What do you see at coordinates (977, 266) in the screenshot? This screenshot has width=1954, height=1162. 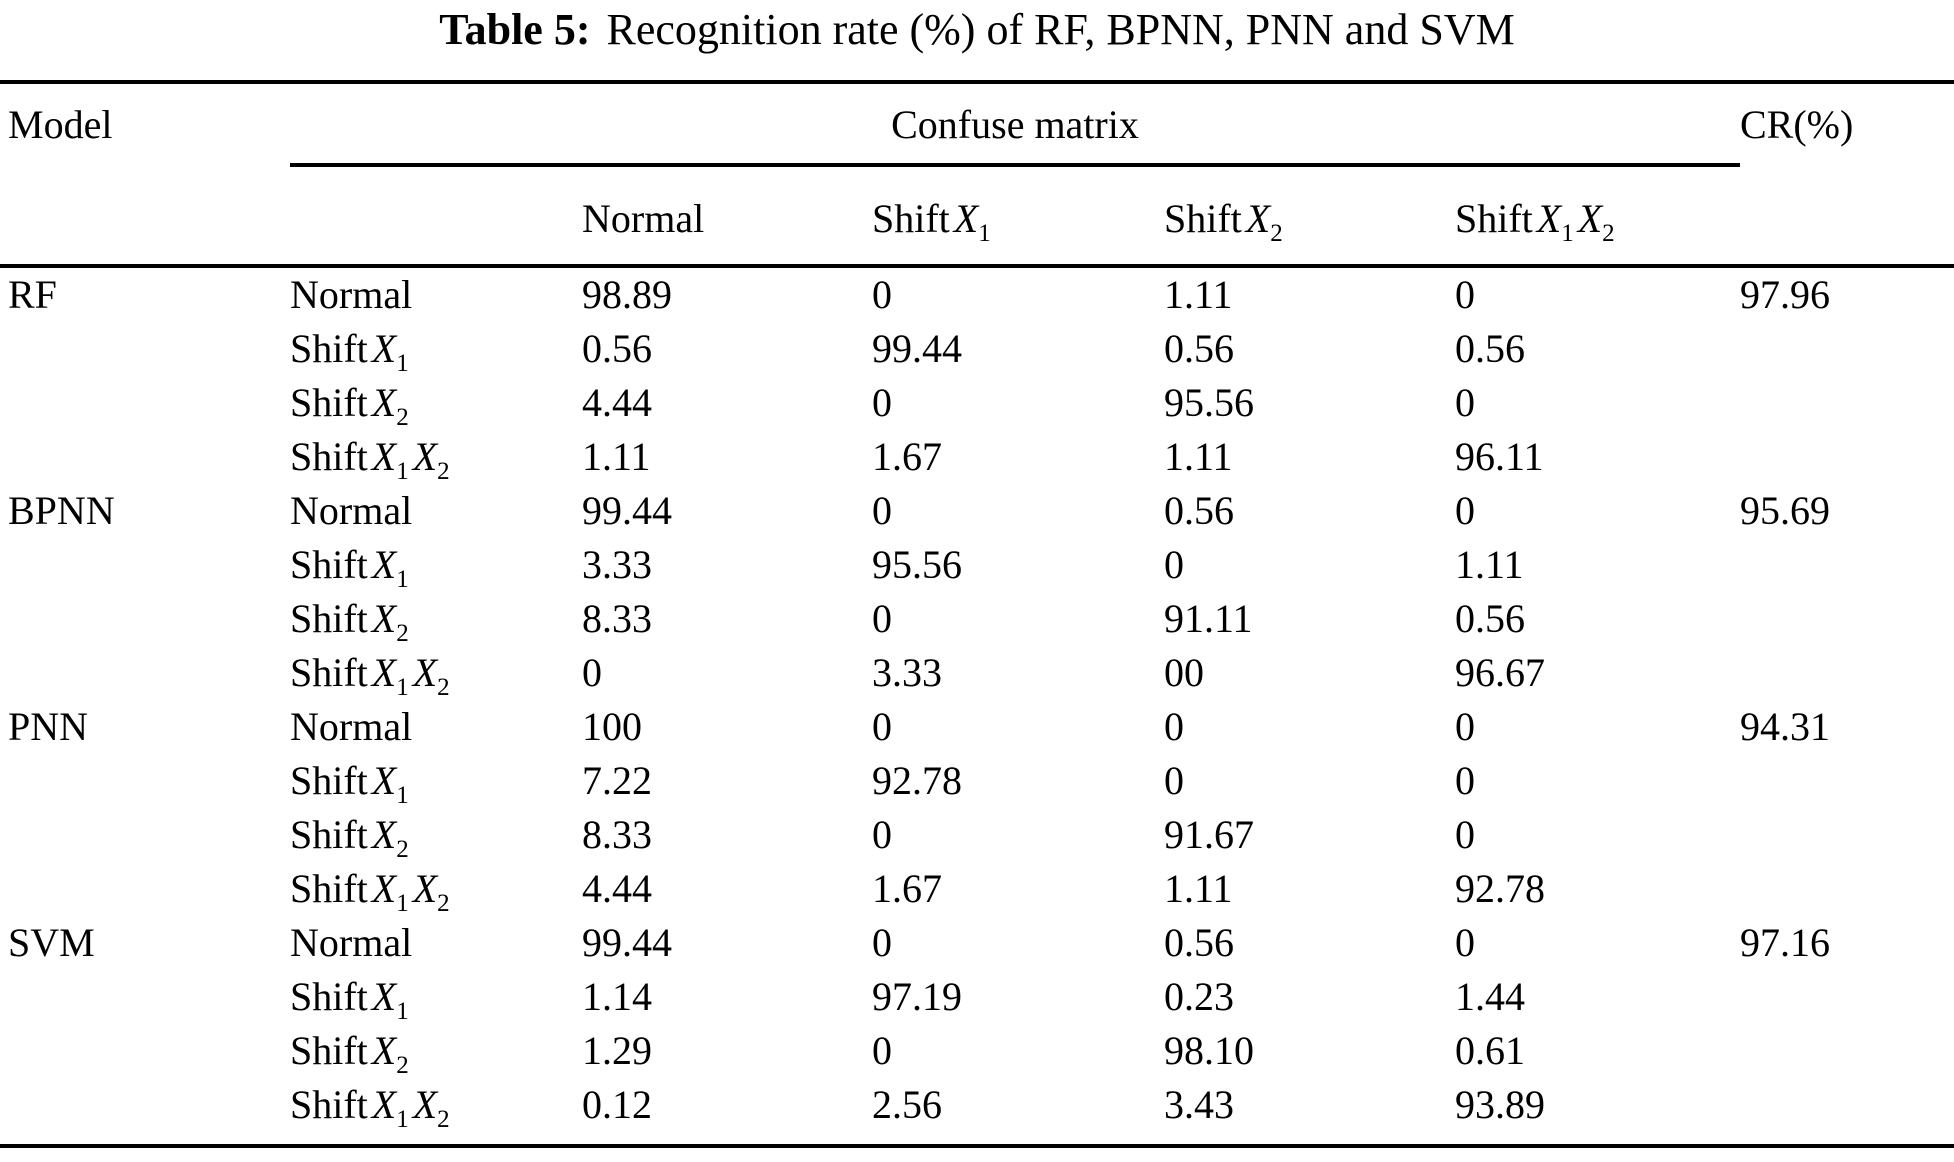 I see `header-rule` at bounding box center [977, 266].